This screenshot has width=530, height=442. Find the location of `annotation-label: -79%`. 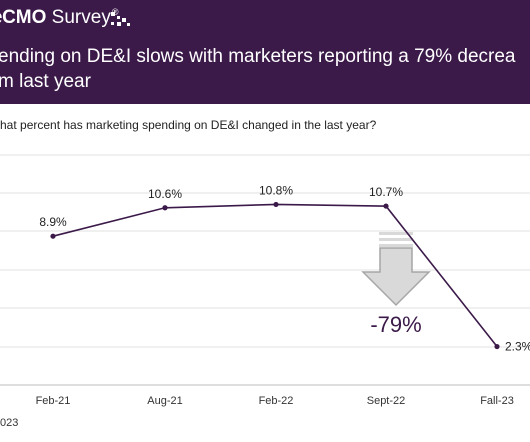

annotation-label: -79% is located at coordinates (395, 324).